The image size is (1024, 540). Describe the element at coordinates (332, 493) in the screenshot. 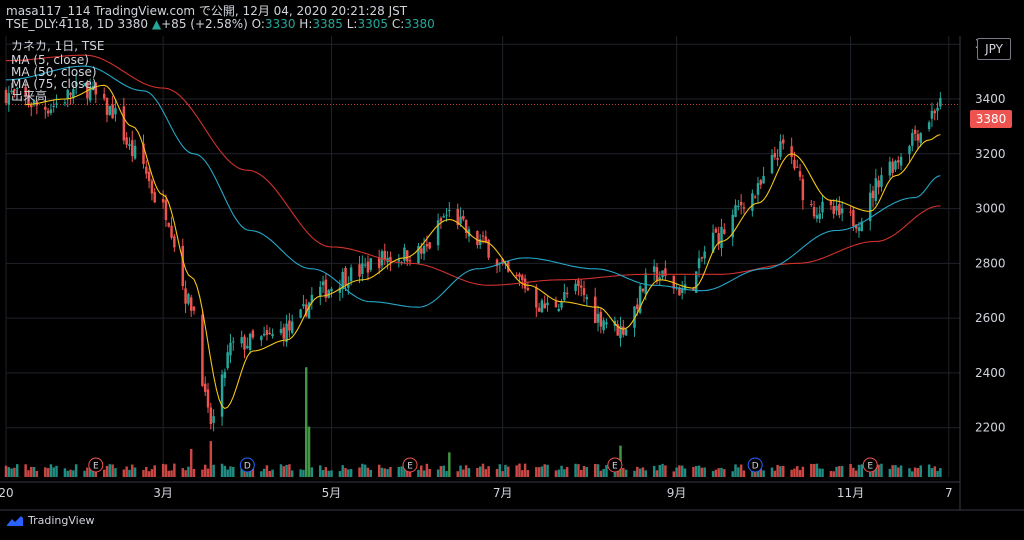

I see `x-tick-2020-05-01: 5月` at that location.